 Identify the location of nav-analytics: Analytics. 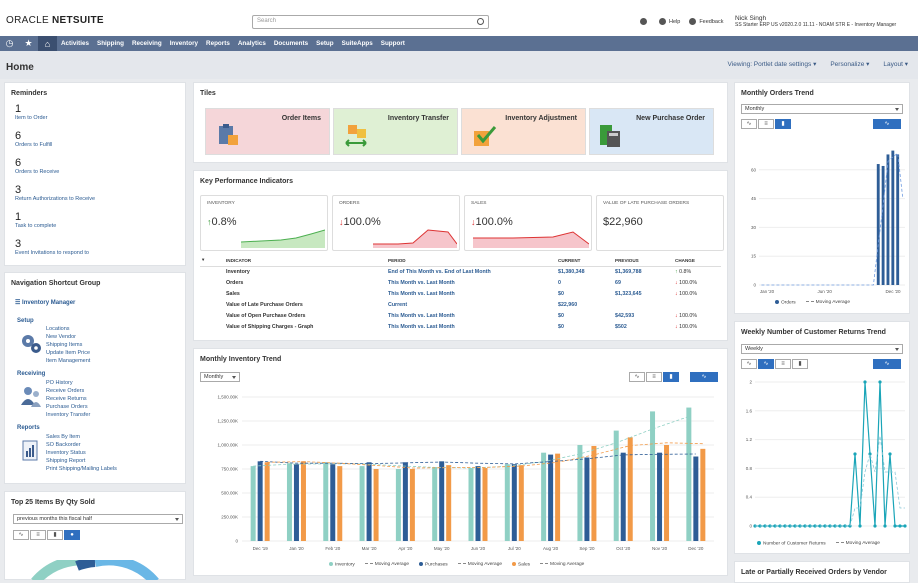
(251, 43).